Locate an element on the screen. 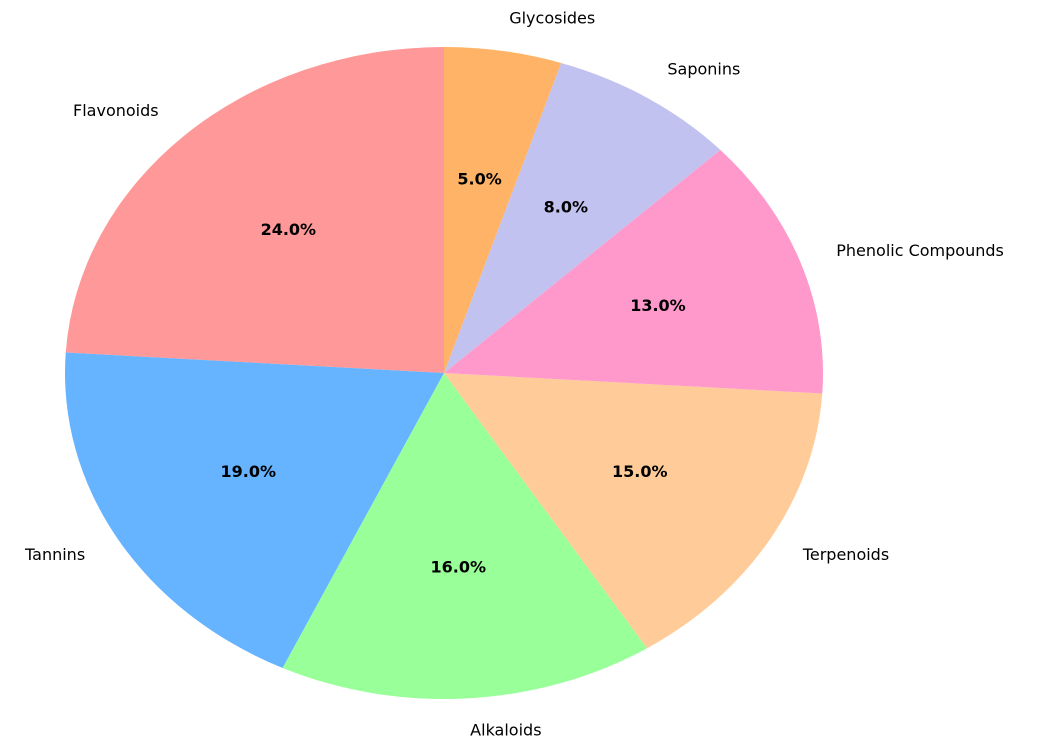 Image resolution: width=1045 pixels, height=738 pixels. percent-label: 5.0% is located at coordinates (479, 178).